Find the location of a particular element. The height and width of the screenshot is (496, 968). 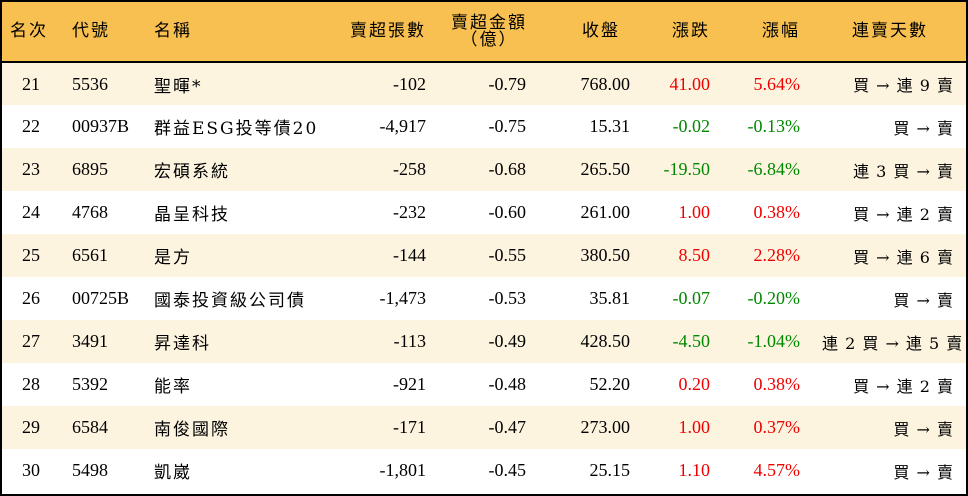

cell-close: 273.00 is located at coordinates (605, 427).